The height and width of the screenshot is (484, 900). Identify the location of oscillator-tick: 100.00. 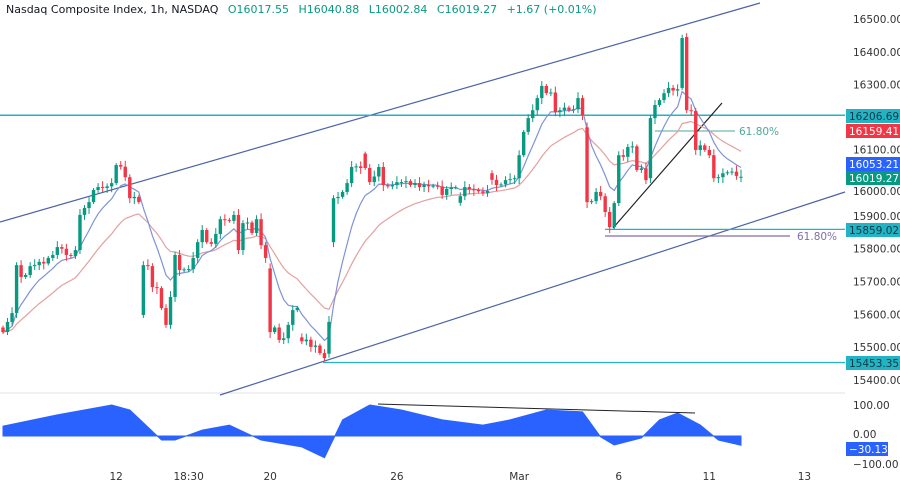
(871, 406).